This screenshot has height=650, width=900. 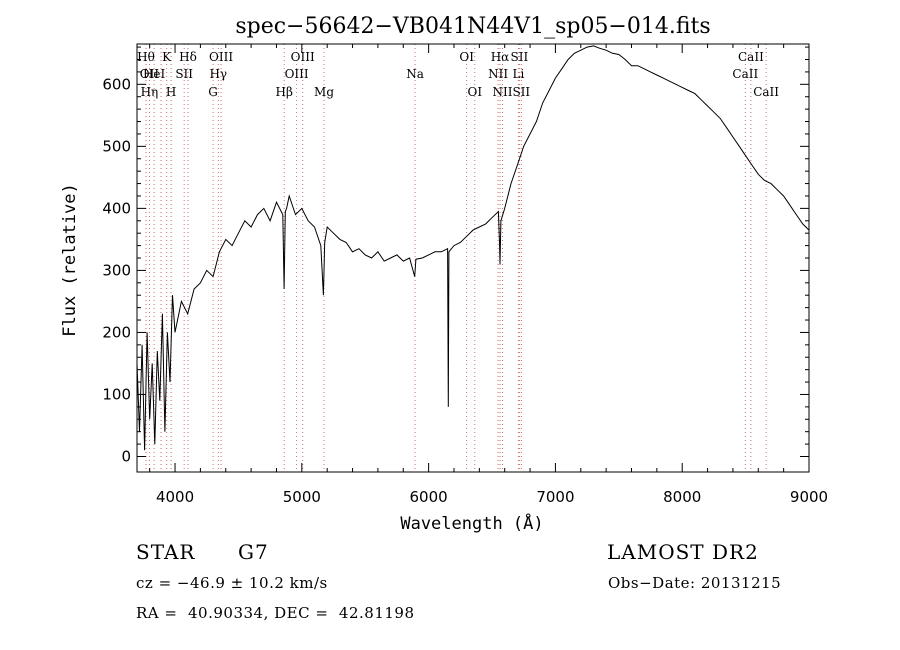 What do you see at coordinates (171, 92) in the screenshot?
I see `line-marker-label: H` at bounding box center [171, 92].